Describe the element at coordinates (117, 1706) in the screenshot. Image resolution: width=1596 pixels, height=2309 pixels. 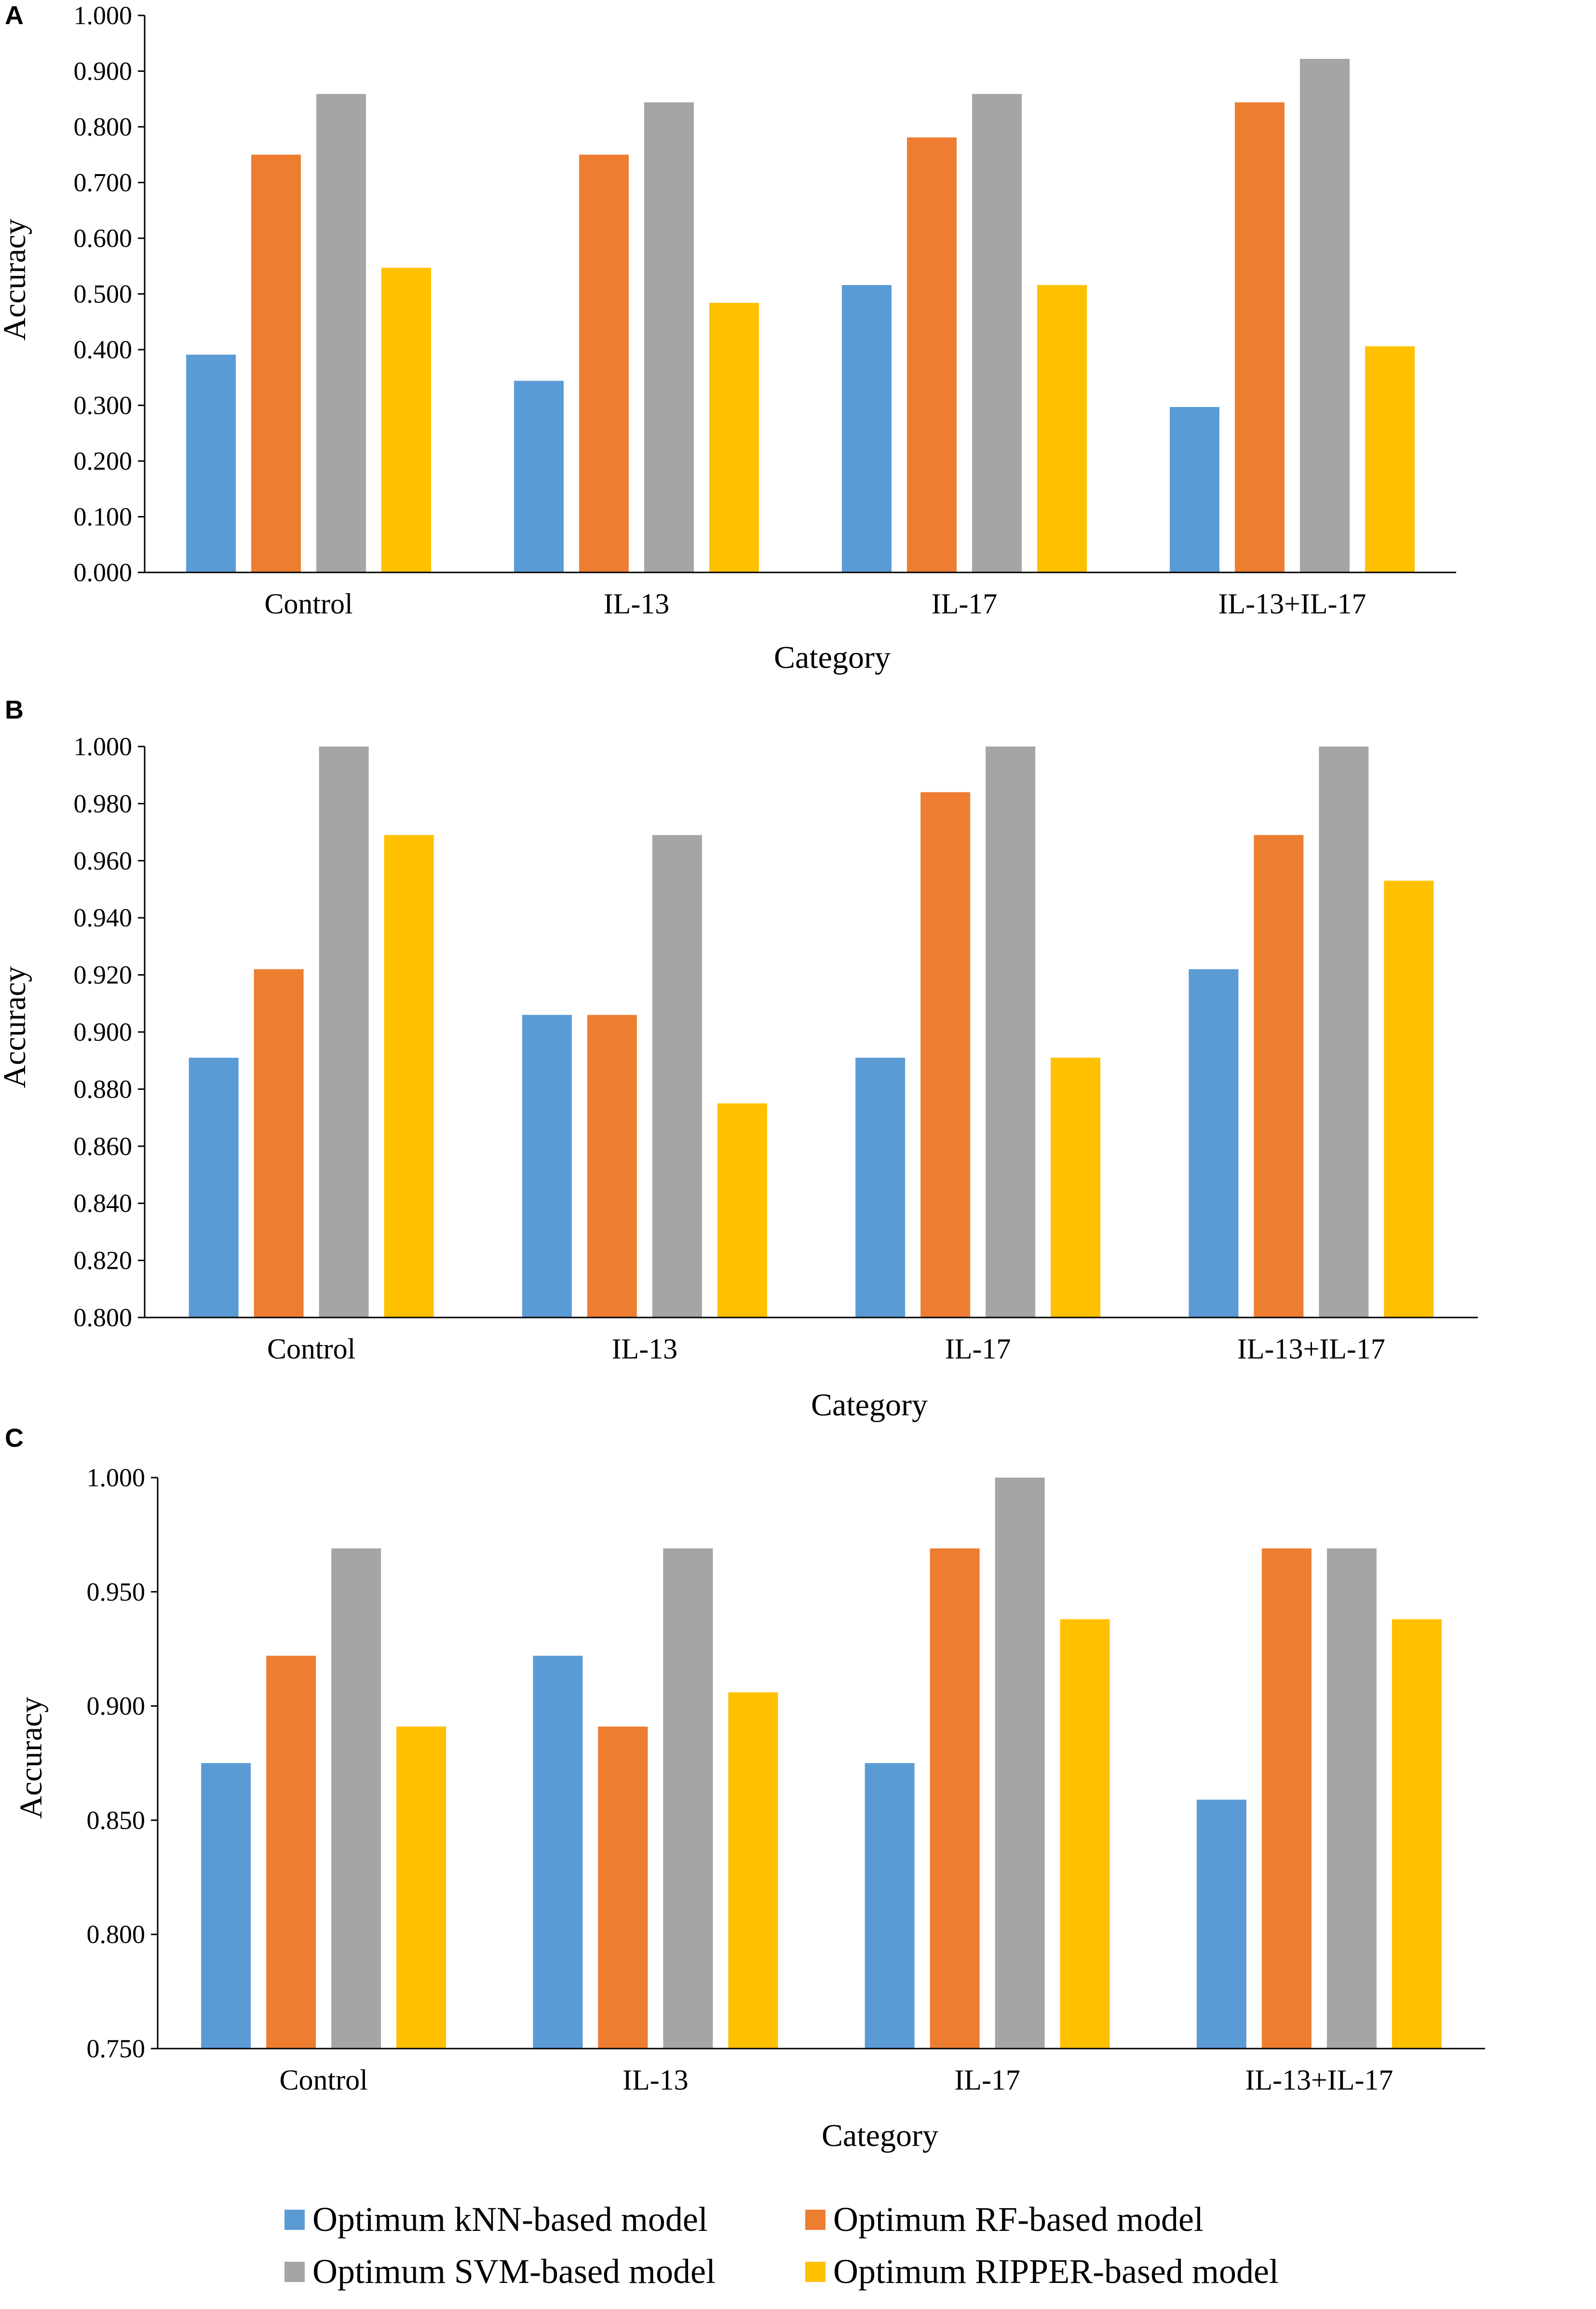
I see `y-tick-label-c-3: 0.900` at that location.